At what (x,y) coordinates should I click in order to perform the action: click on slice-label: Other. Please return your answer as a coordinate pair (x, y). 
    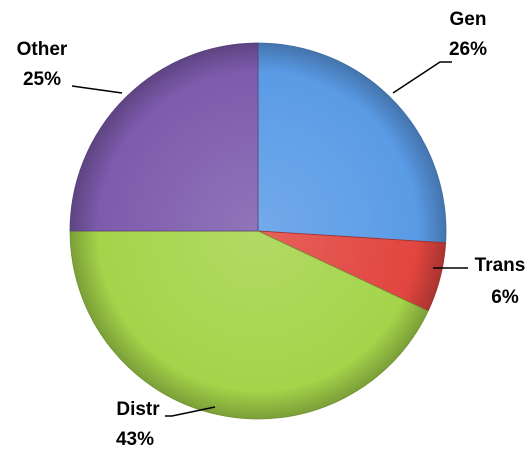
    Looking at the image, I should click on (42, 49).